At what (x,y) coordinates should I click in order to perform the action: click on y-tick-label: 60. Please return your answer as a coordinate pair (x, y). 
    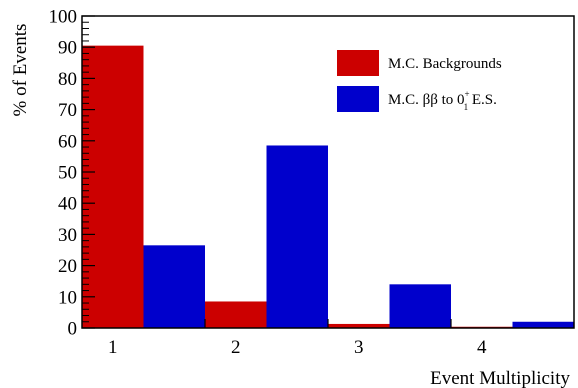
    Looking at the image, I should click on (67, 141).